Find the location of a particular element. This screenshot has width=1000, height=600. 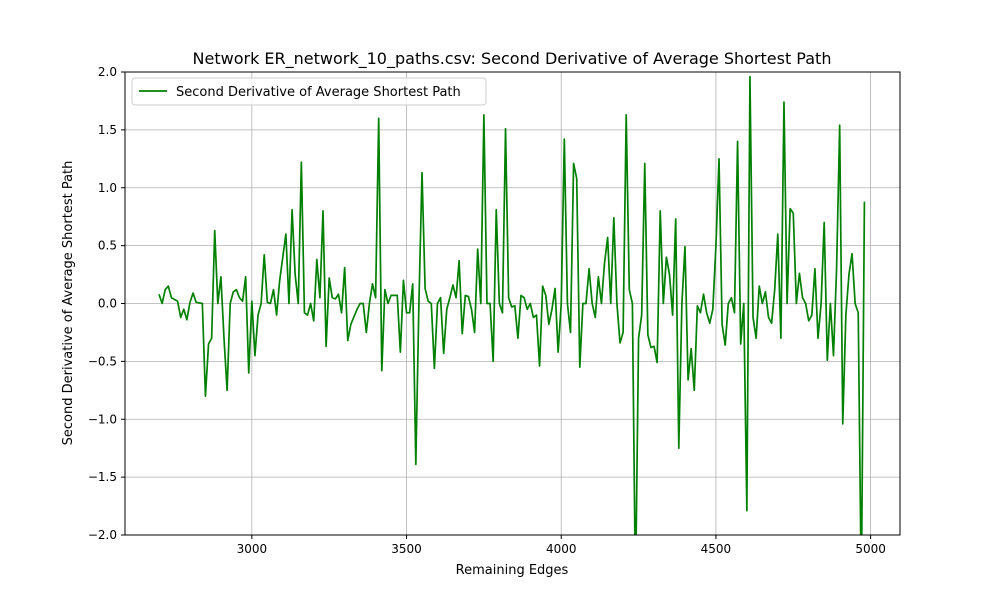

y-tick-label: 1.5 is located at coordinates (107, 130).